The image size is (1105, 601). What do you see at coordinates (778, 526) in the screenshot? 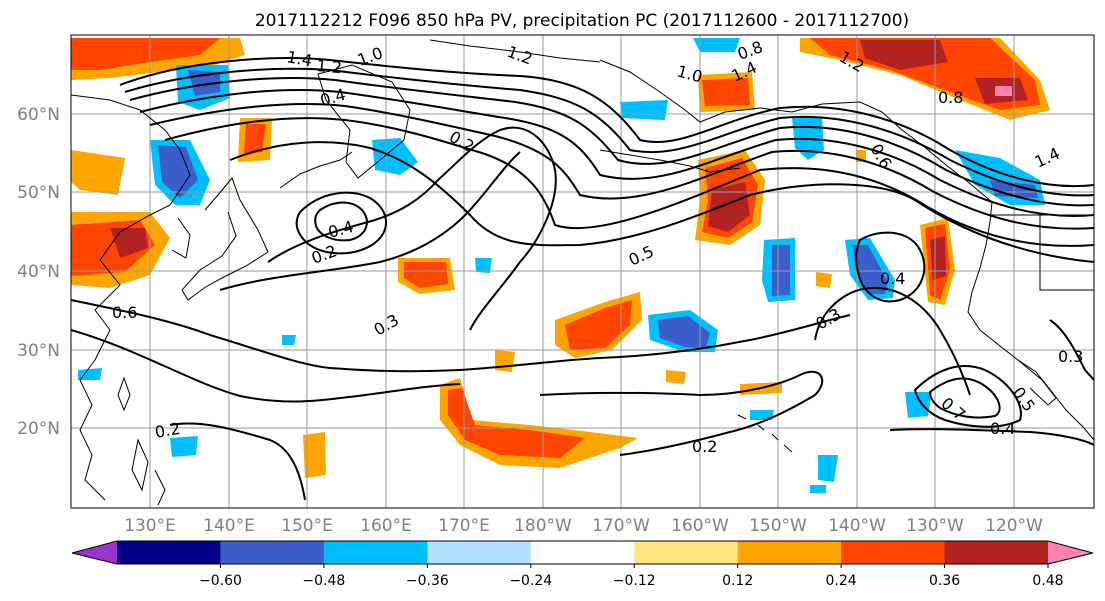
I see `lon-label: 150°W` at bounding box center [778, 526].